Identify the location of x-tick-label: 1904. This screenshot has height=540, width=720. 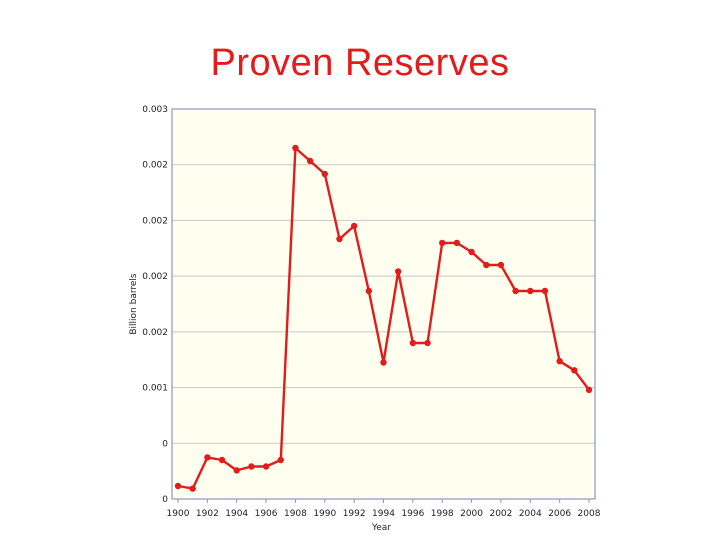
(236, 514).